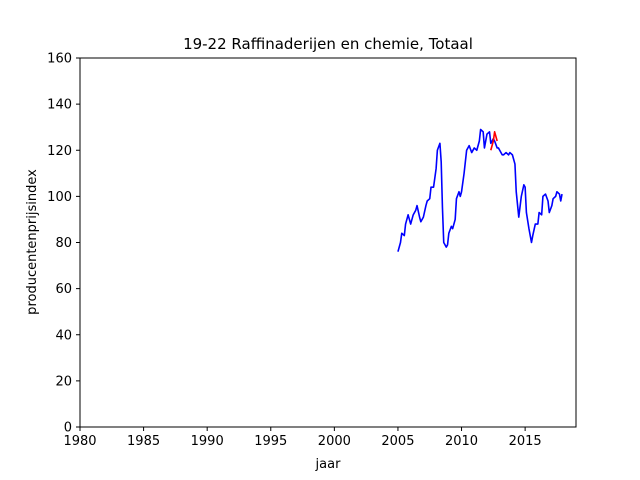 The height and width of the screenshot is (480, 640). Describe the element at coordinates (328, 464) in the screenshot. I see `x-axis-label: jaar` at that location.